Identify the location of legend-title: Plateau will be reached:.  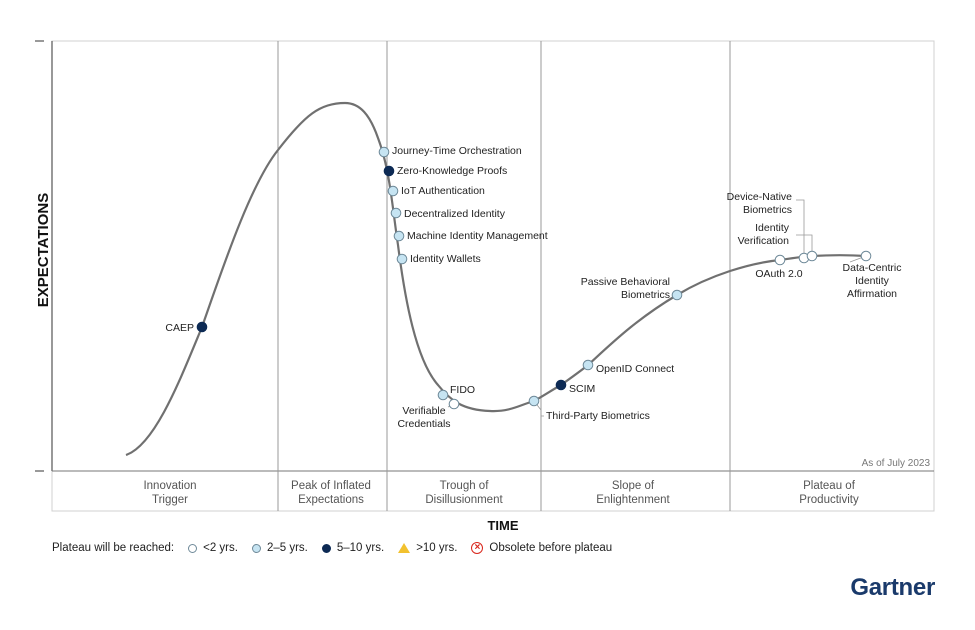
(113, 548).